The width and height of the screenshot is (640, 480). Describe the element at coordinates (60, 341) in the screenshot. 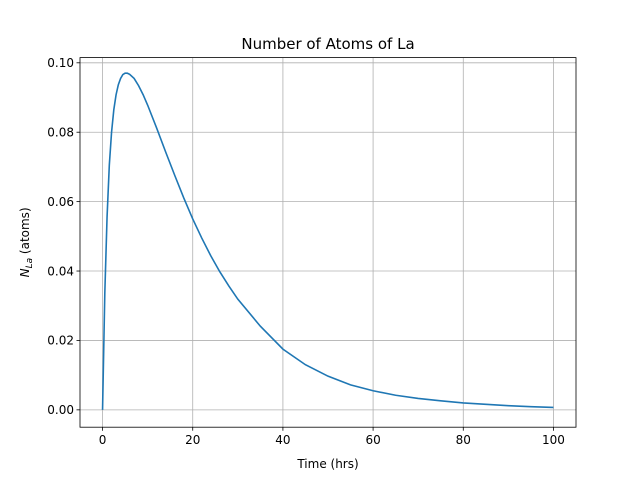

I see `y-tick-label: 0.02` at that location.